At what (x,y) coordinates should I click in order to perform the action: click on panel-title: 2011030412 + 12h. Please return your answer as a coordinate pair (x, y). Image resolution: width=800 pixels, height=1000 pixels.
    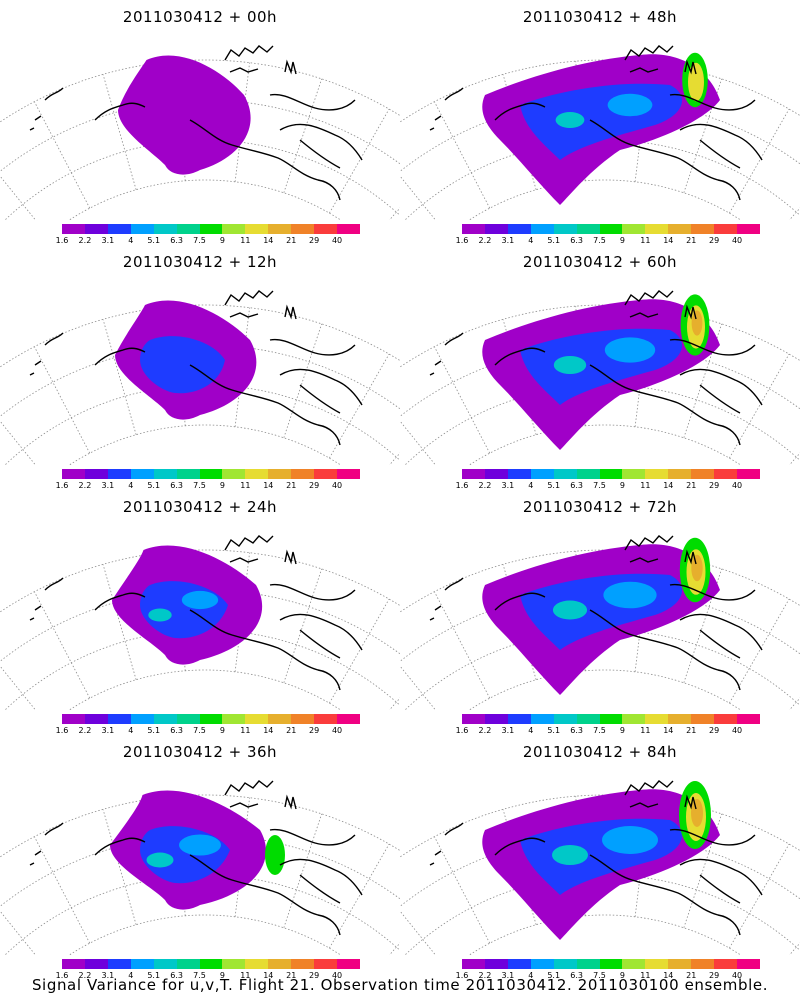
    Looking at the image, I should click on (200, 262).